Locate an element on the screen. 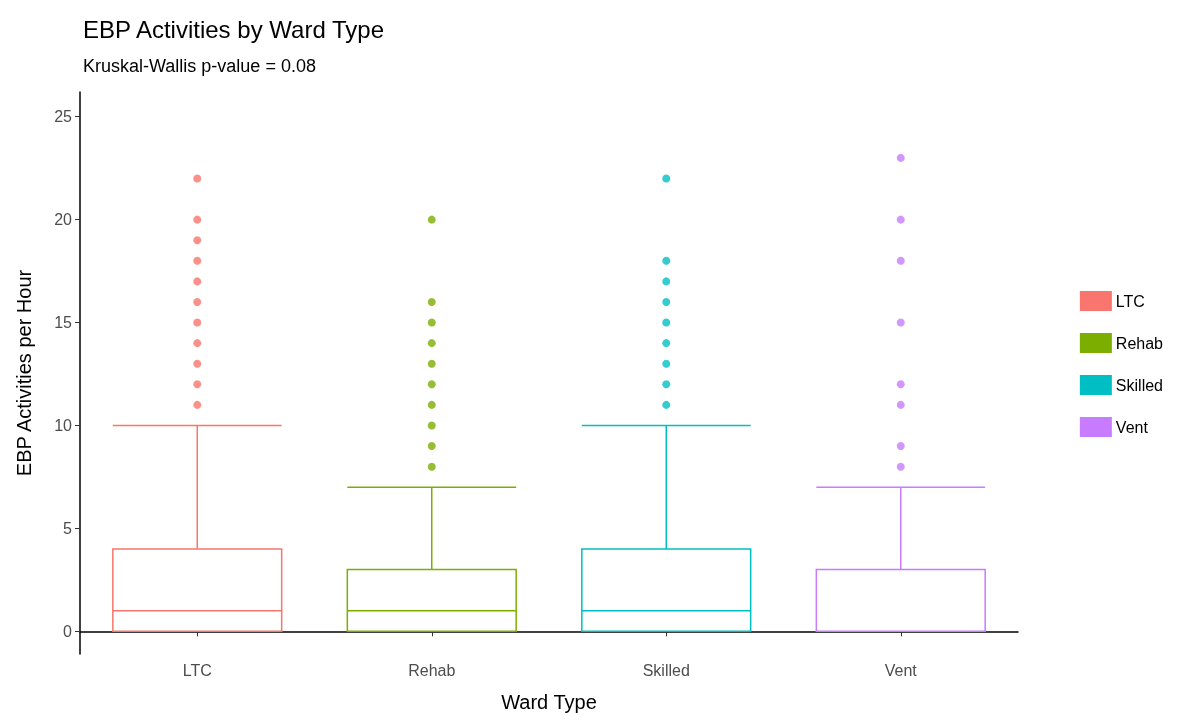  y-tick-label: 20 is located at coordinates (63, 220).